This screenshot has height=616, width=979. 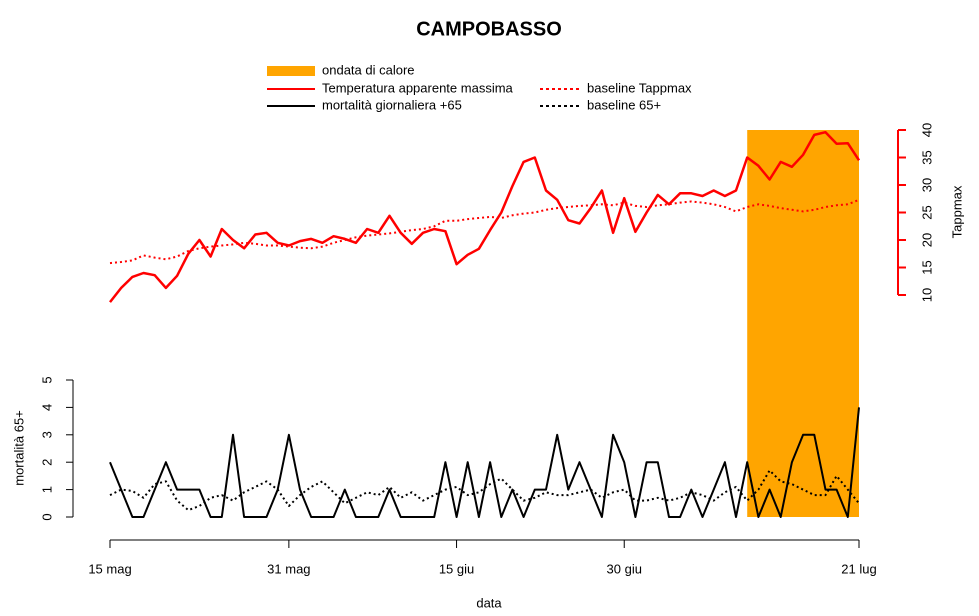 I want to click on y2-tick-label: 25, so click(x=926, y=212).